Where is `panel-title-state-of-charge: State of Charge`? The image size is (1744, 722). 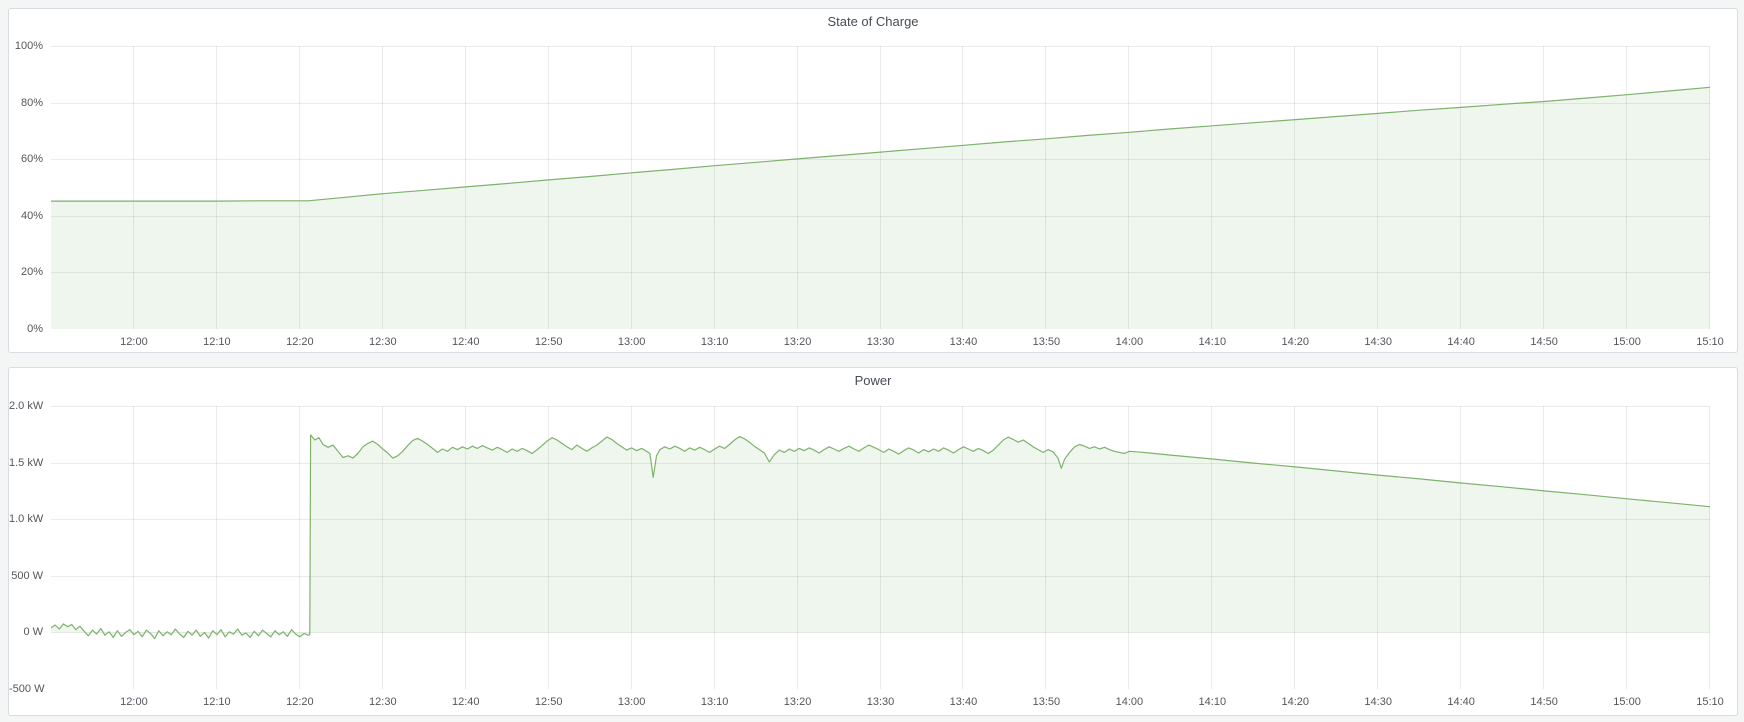 panel-title-state-of-charge: State of Charge is located at coordinates (873, 21).